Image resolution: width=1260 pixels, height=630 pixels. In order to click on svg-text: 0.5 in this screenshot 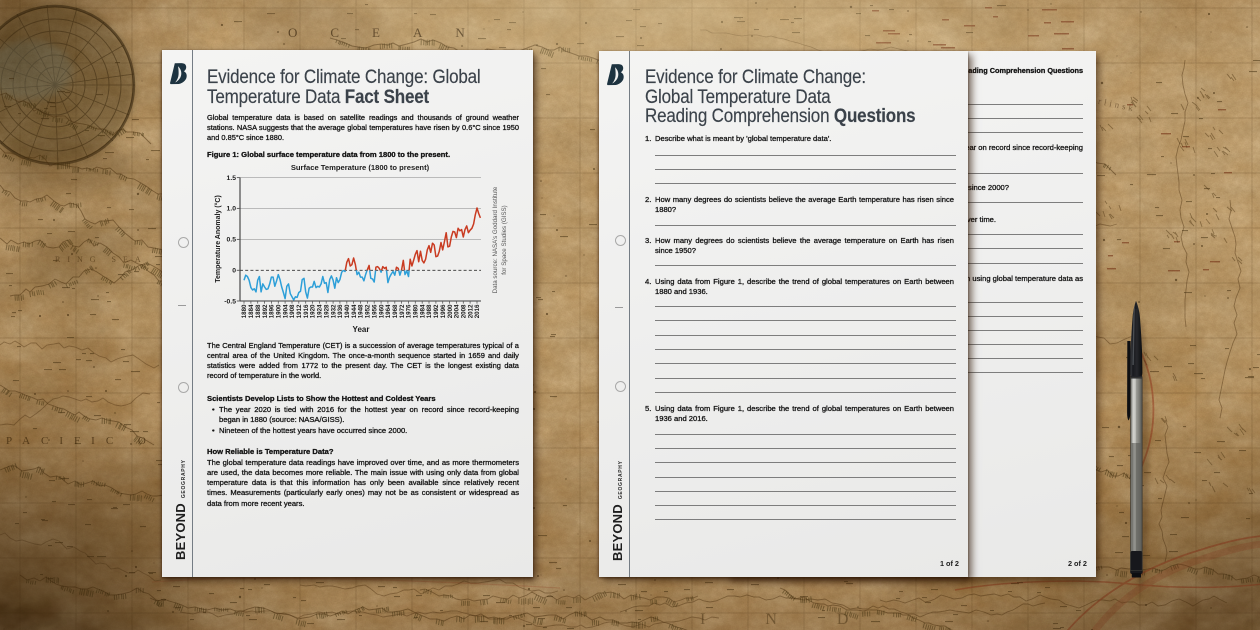, I will do `click(232, 240)`.